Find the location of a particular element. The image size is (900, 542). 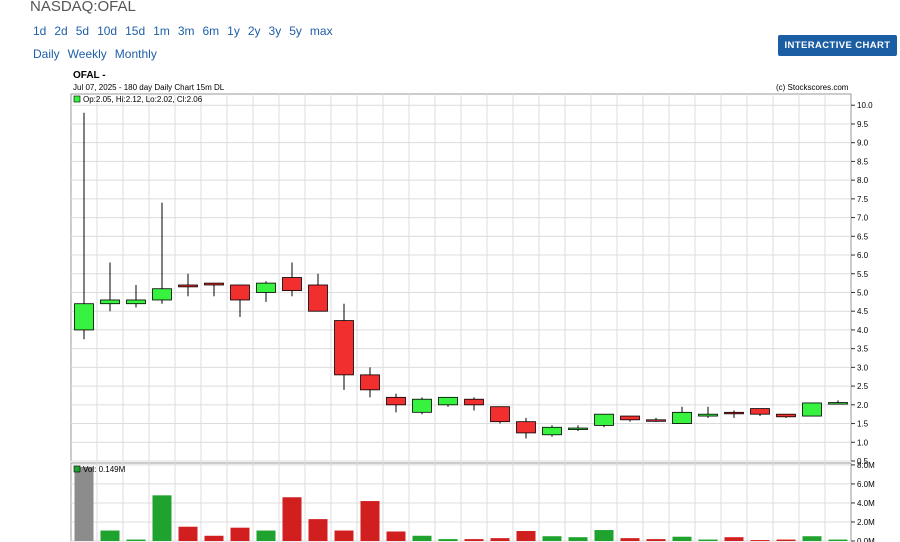

period-10d: 10d is located at coordinates (107, 31).